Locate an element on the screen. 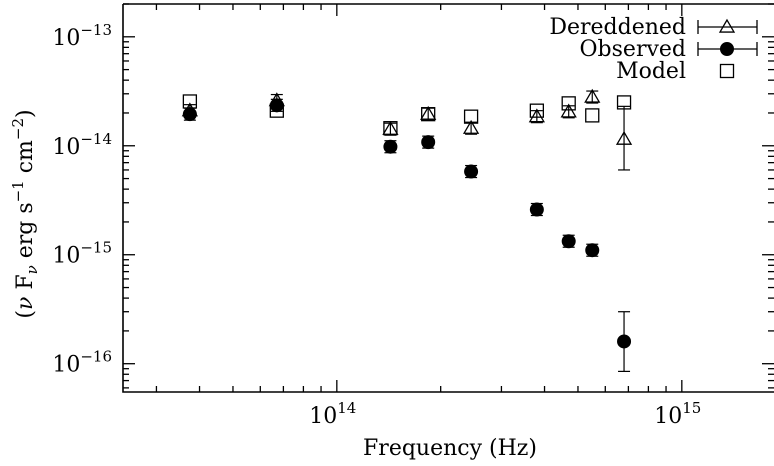 Image resolution: width=774 pixels, height=466 pixels. y-label-open: ( is located at coordinates (25, 314).